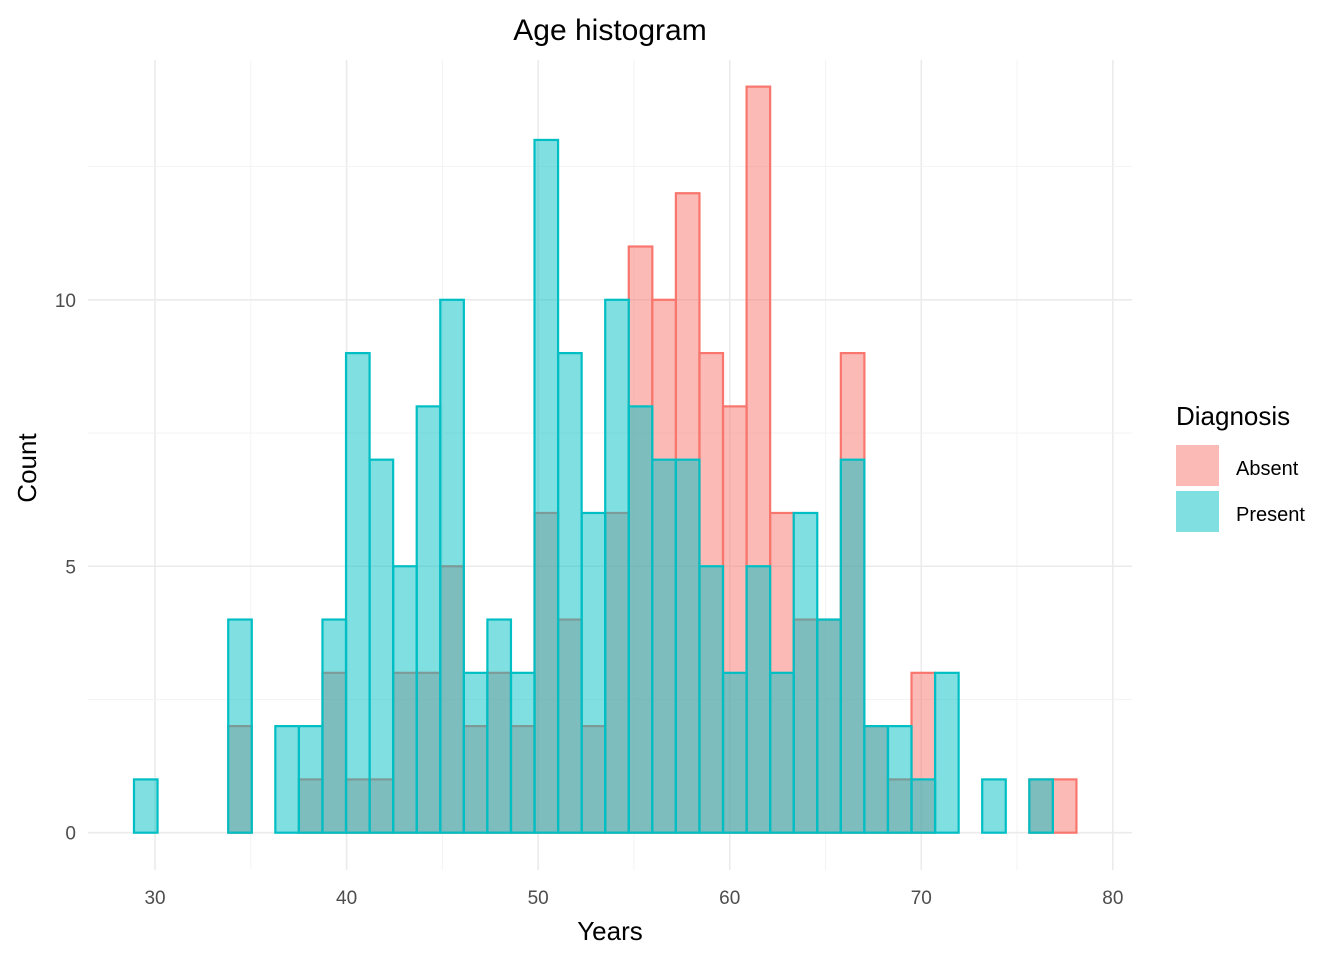  I want to click on x-tick-label: 40, so click(346, 898).